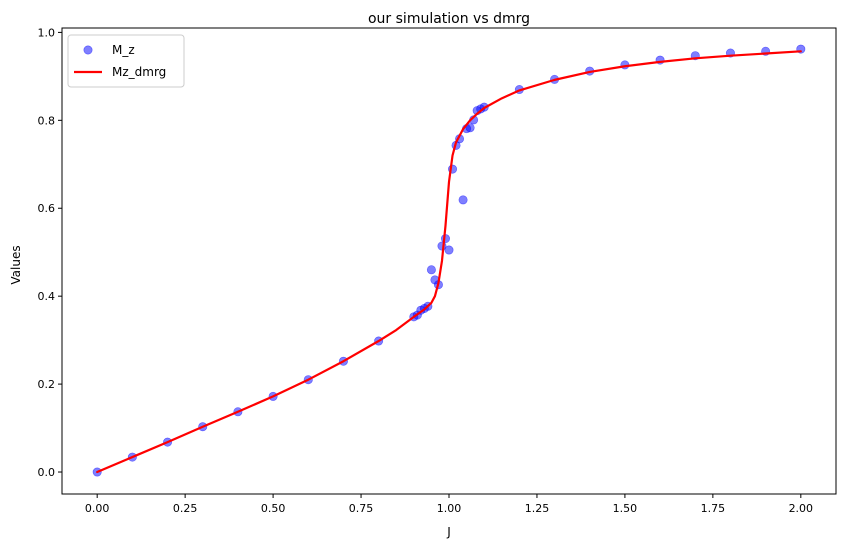 Image resolution: width=846 pixels, height=551 pixels. I want to click on legend-label-m-z: M_z, so click(123, 50).